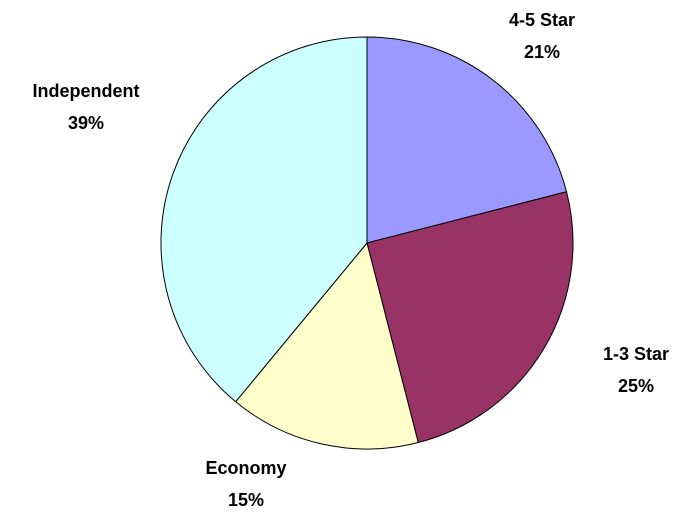 Image resolution: width=685 pixels, height=513 pixels. What do you see at coordinates (636, 386) in the screenshot?
I see `slice-percent-1-3-star: 25%` at bounding box center [636, 386].